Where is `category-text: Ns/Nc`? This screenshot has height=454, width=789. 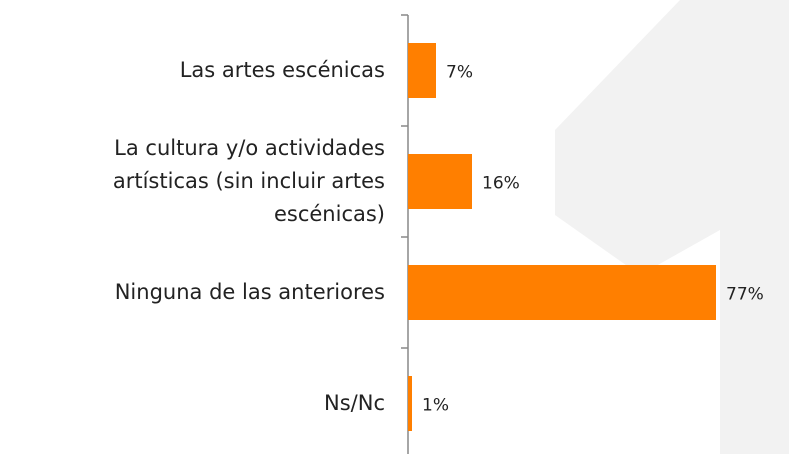
category-text: Ns/Nc is located at coordinates (354, 403).